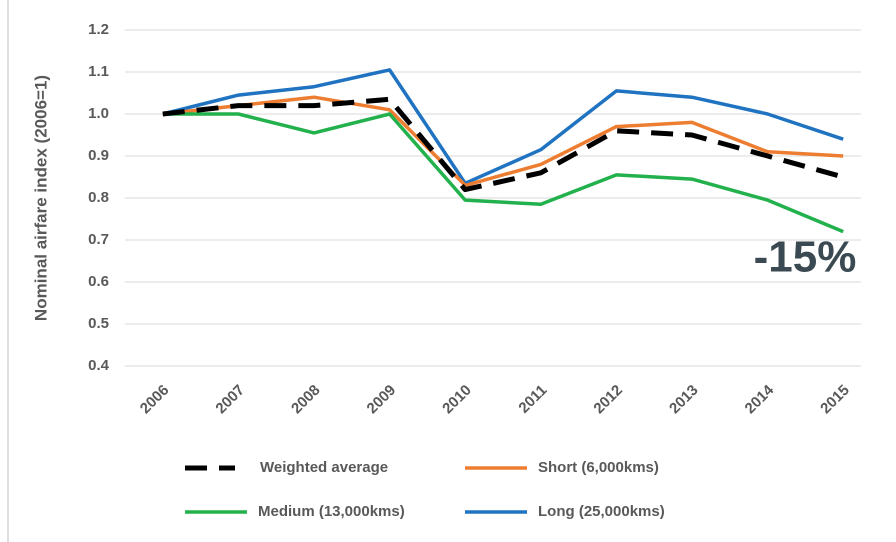 Image resolution: width=896 pixels, height=542 pixels. Describe the element at coordinates (306, 400) in the screenshot. I see `x-tick-label: 2008` at that location.